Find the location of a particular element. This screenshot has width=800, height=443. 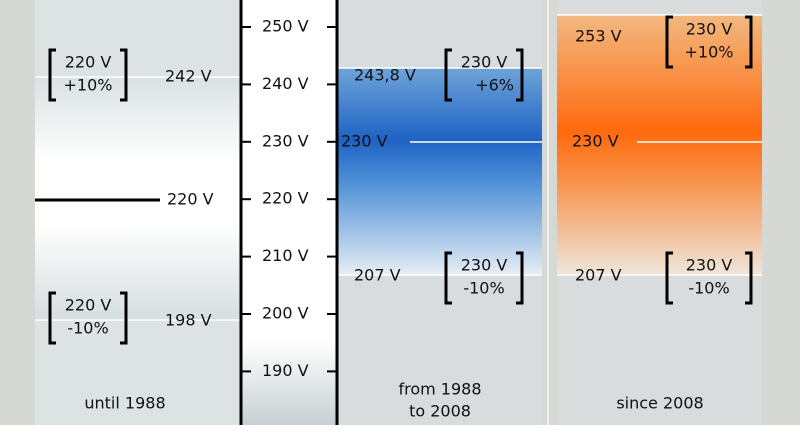

lower-value: 198 V is located at coordinates (188, 320).